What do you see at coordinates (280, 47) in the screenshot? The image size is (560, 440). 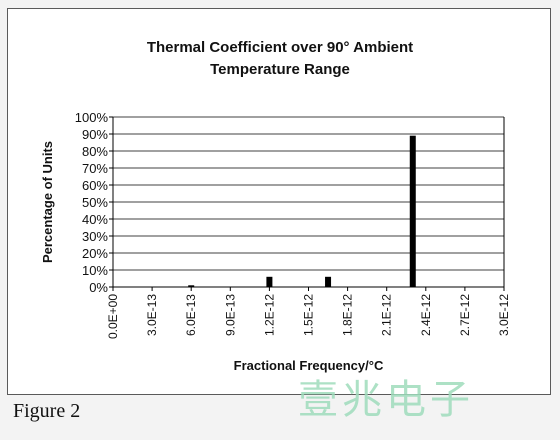 I see `chart-title-line: Thermal Coefficient over 90° Ambient` at bounding box center [280, 47].